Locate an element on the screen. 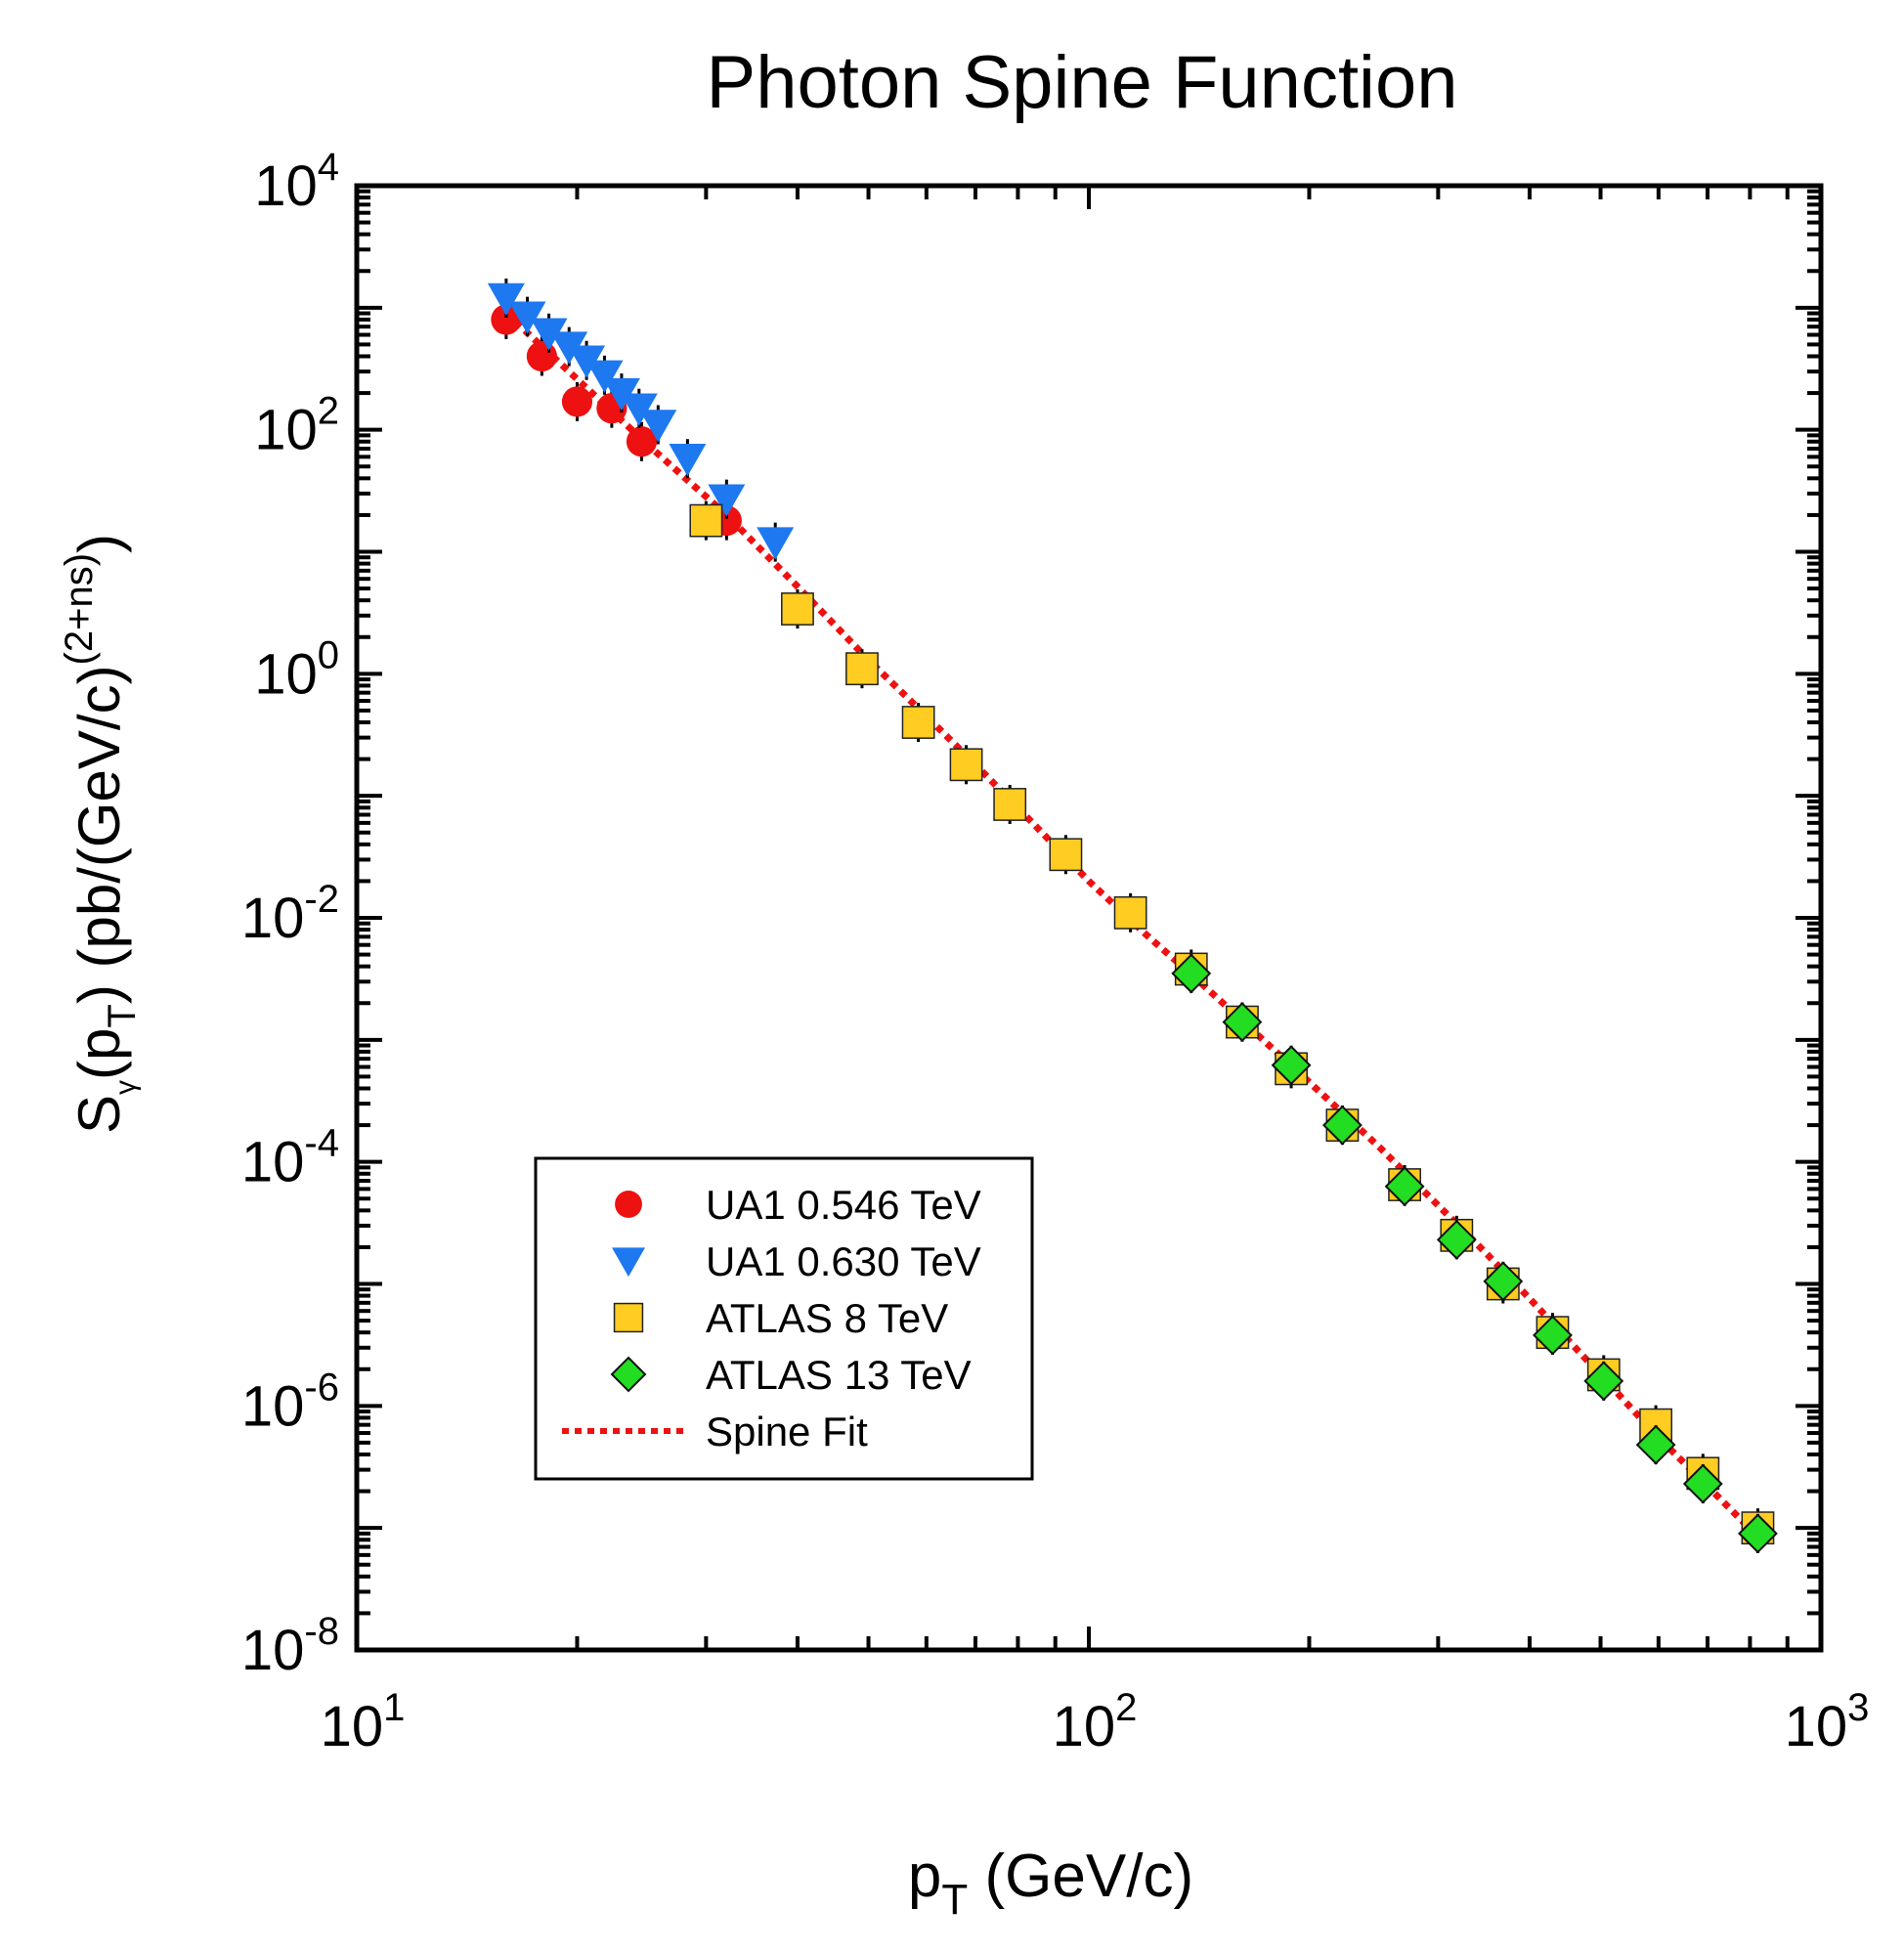  y-axis-label: Sγ(pT) (pb/(GeV/c)(2+ns)) is located at coordinates (101, 834).